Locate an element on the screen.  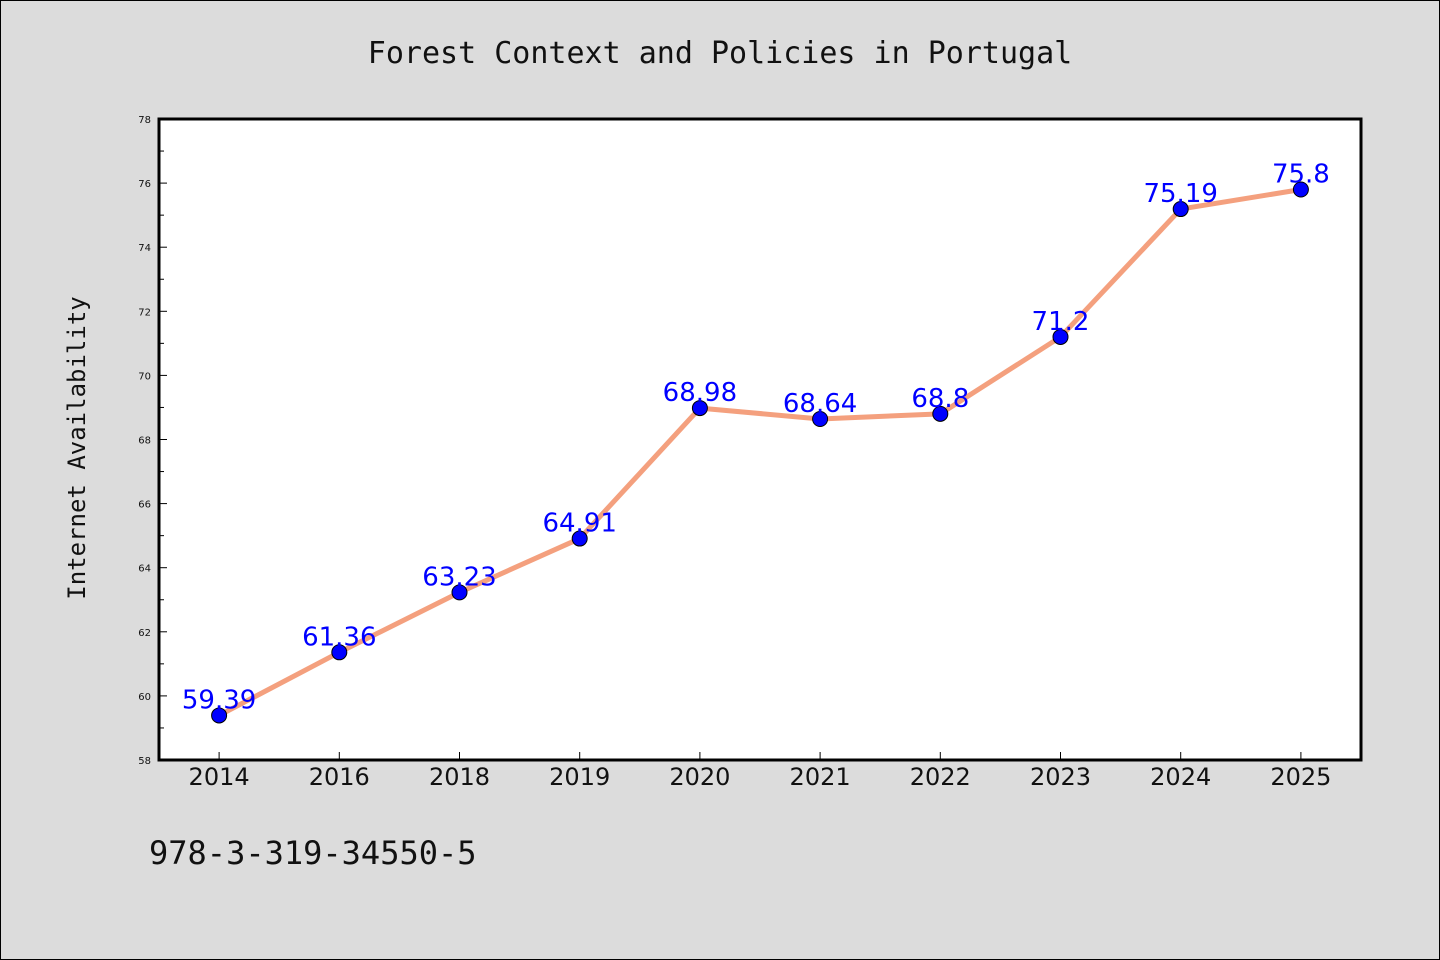
data-label: 68.8 is located at coordinates (940, 399).